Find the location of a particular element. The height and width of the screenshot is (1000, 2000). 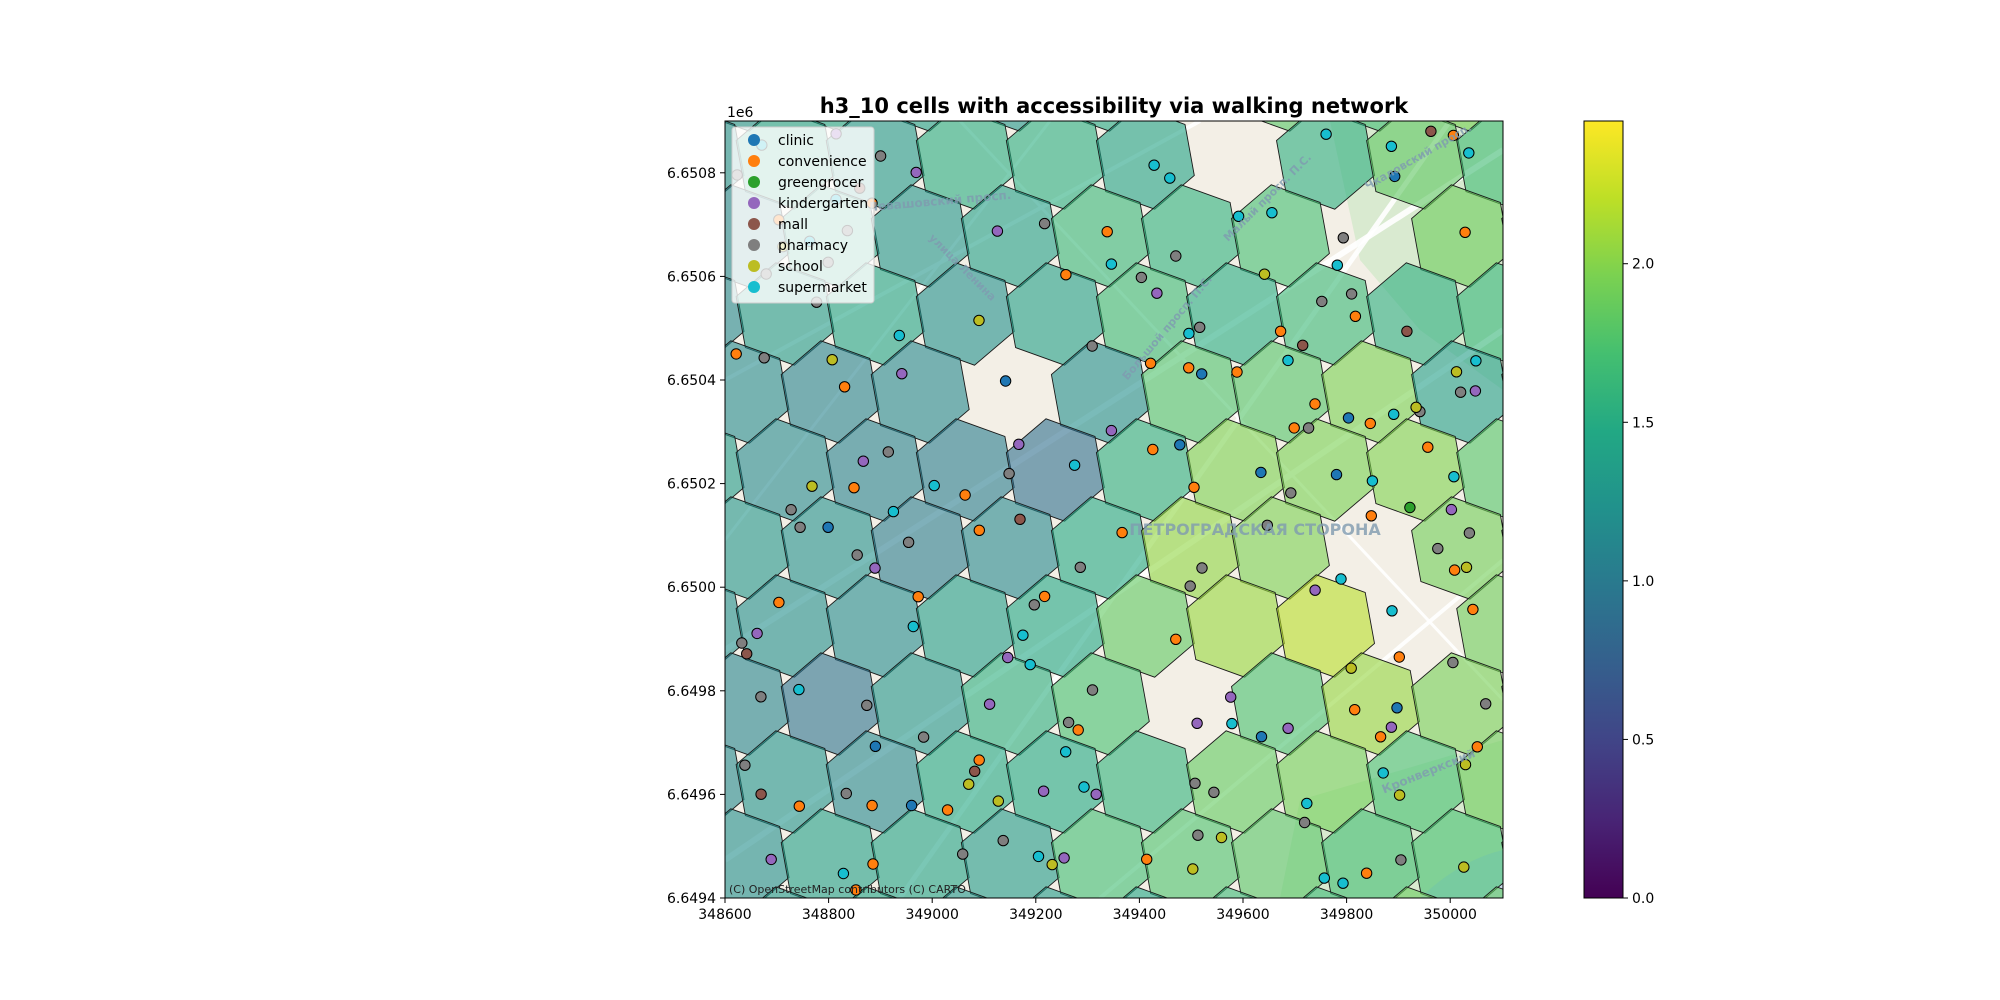

legend-marker-school is located at coordinates (754, 266).